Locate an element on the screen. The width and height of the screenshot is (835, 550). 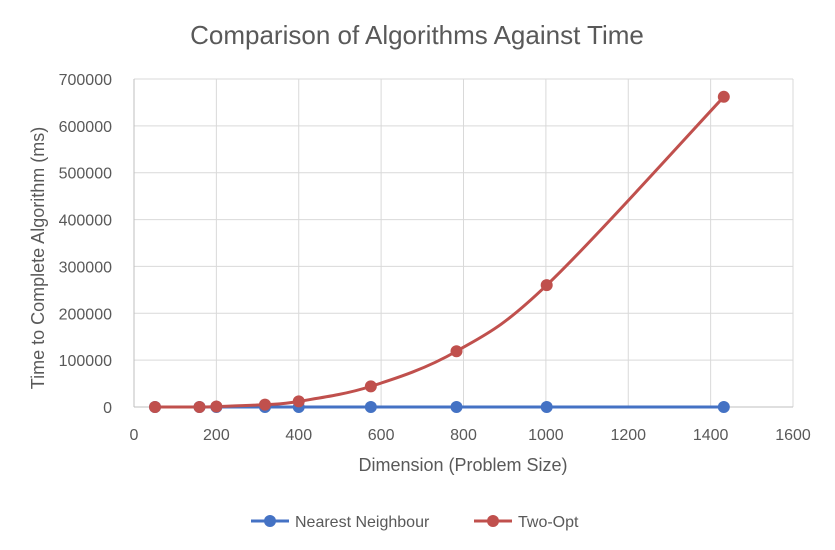
legend: Nearest Neighbour Two-Opt is located at coordinates (415, 522).